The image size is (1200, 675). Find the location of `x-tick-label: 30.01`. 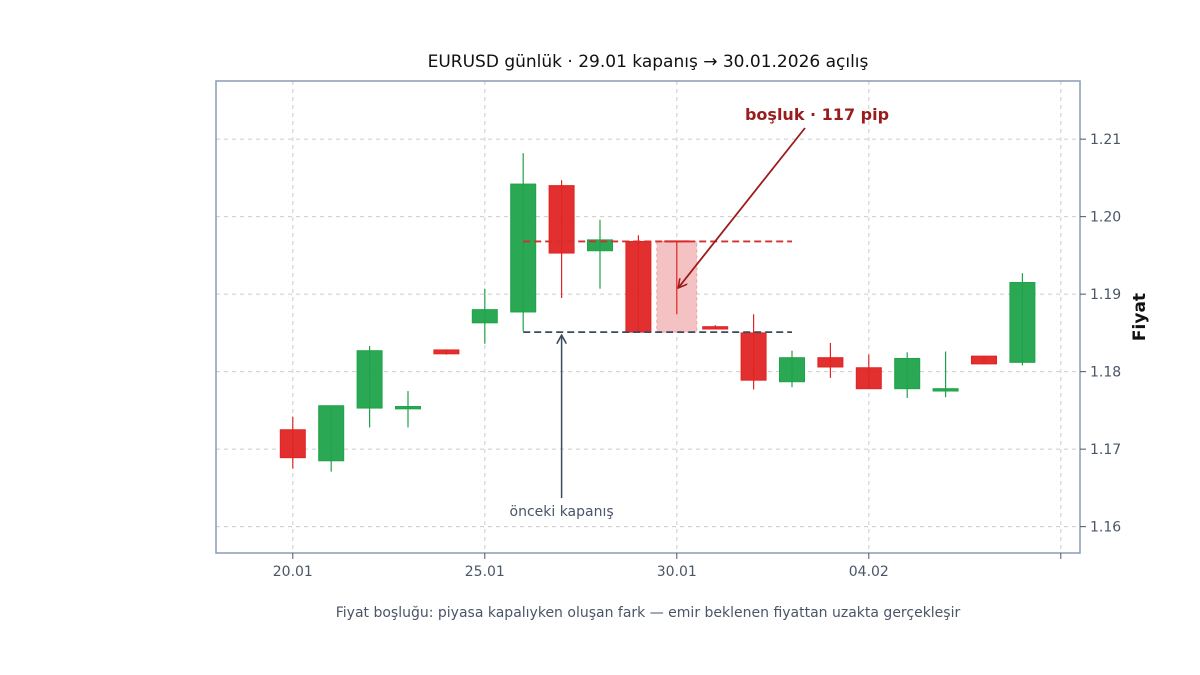

x-tick-label: 30.01 is located at coordinates (677, 572).